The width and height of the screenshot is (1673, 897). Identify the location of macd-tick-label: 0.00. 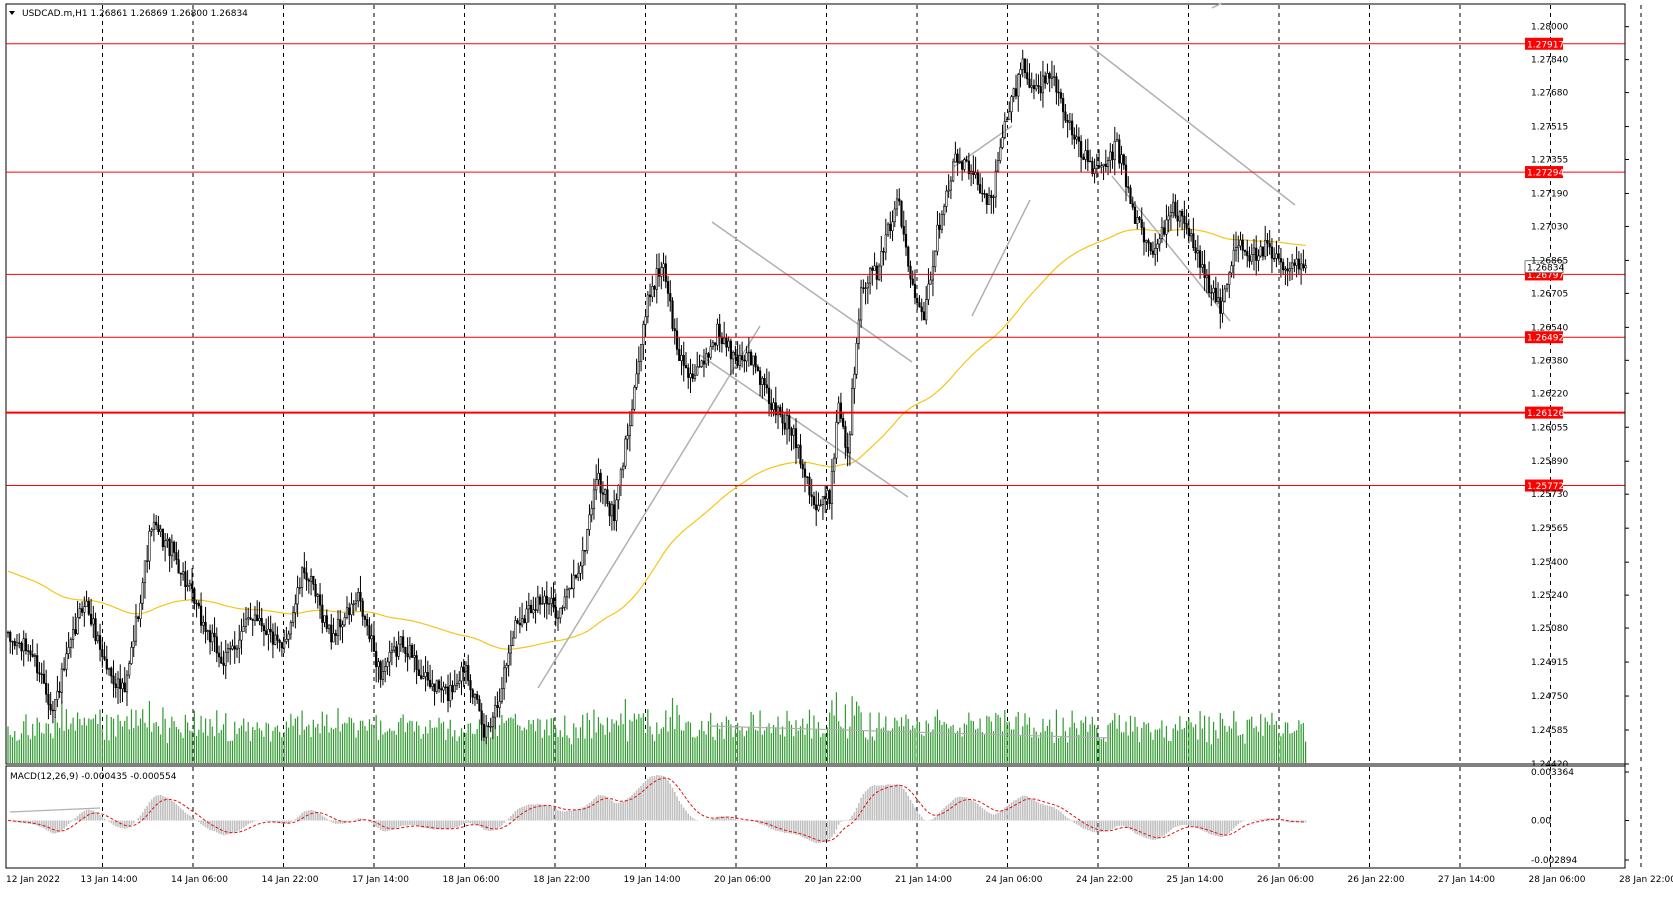
(1541, 822).